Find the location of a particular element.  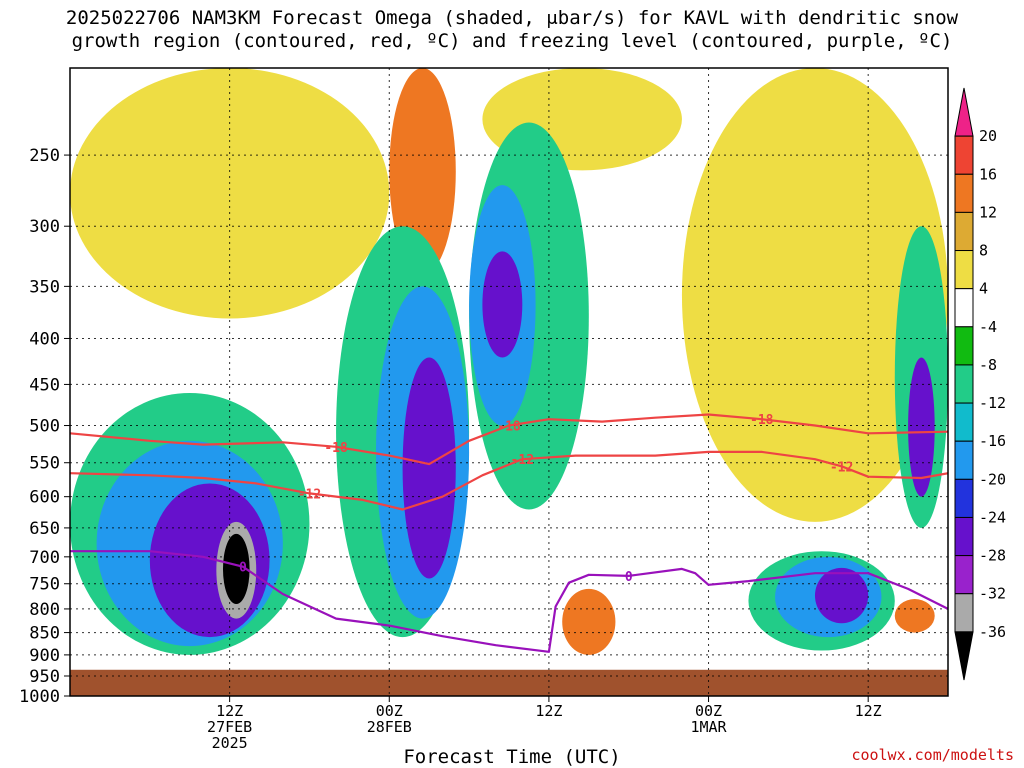

dgz-contour--12 is located at coordinates (509, 480).